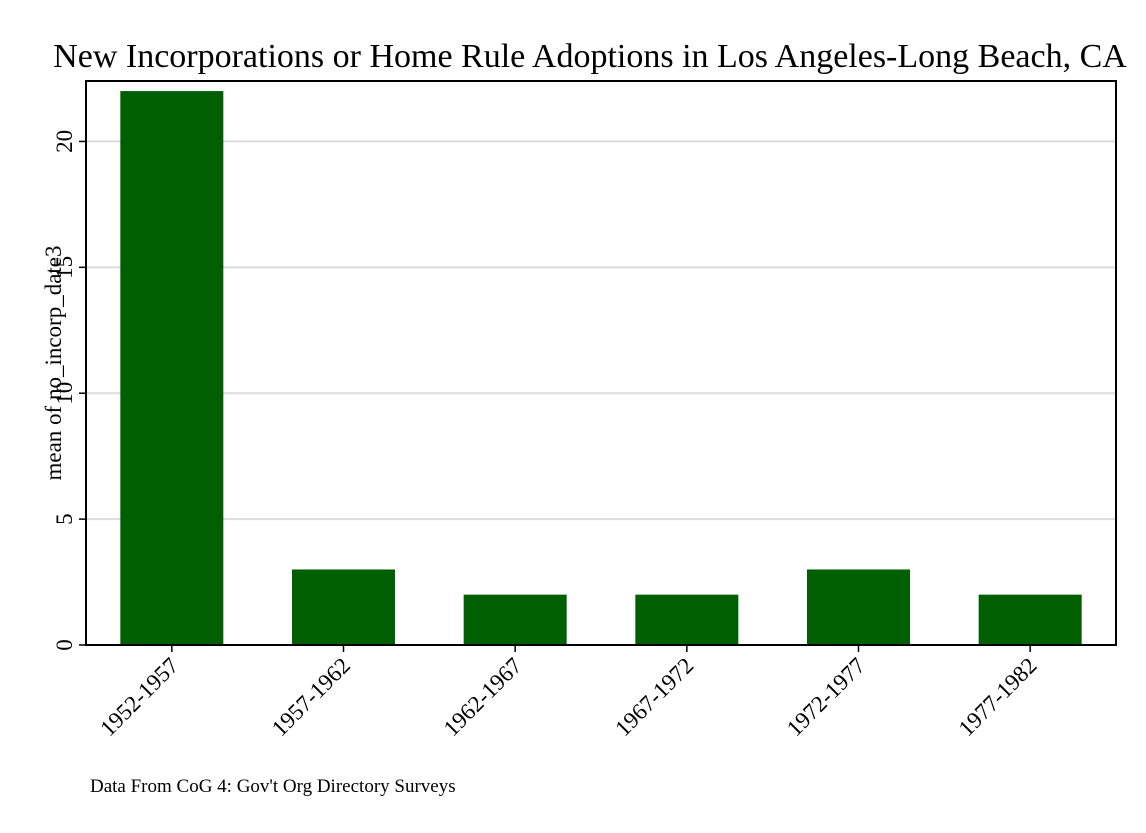 The height and width of the screenshot is (833, 1146). Describe the element at coordinates (64, 393) in the screenshot. I see `y-tick-label: 10` at that location.